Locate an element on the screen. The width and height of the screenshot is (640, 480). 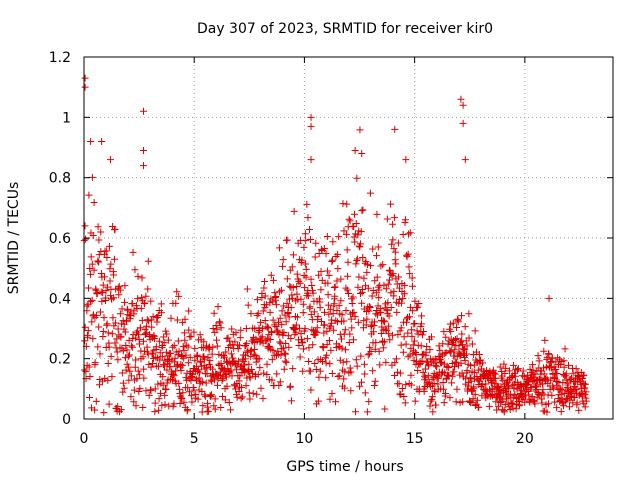
x-tick-label: 15 is located at coordinates (415, 439).